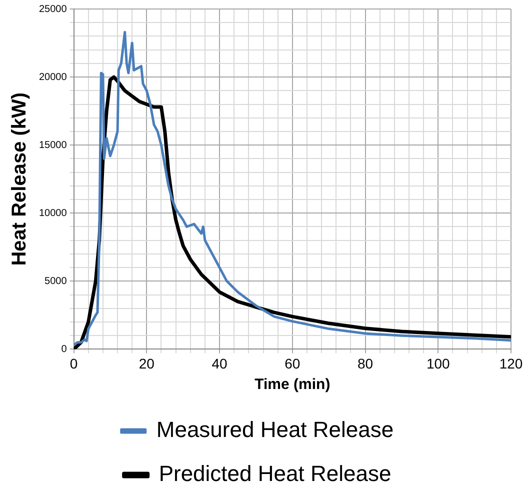 Image resolution: width=527 pixels, height=496 pixels. What do you see at coordinates (292, 385) in the screenshot?
I see `x-axis-title: Time (min)` at bounding box center [292, 385].